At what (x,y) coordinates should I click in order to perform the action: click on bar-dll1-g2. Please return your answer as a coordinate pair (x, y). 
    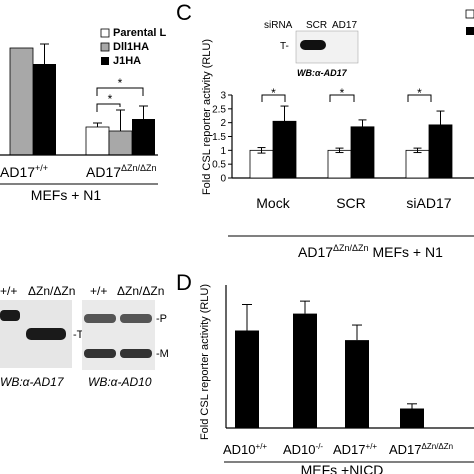
    Looking at the image, I should click on (120, 143).